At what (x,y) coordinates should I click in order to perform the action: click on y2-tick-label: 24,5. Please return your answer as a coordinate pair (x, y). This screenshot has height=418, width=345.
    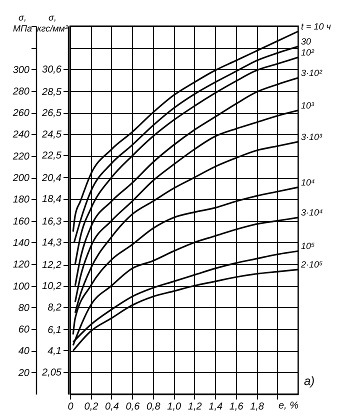
    Looking at the image, I should click on (51, 134).